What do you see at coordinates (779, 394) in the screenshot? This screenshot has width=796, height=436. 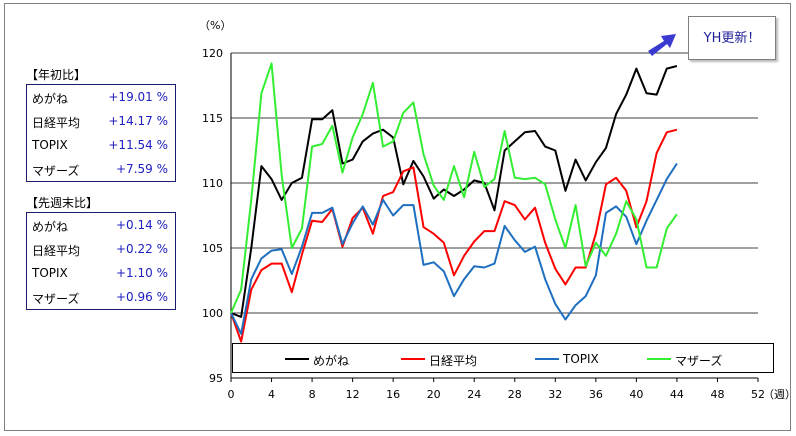 I see `x-unit-label: （週）` at bounding box center [779, 394].